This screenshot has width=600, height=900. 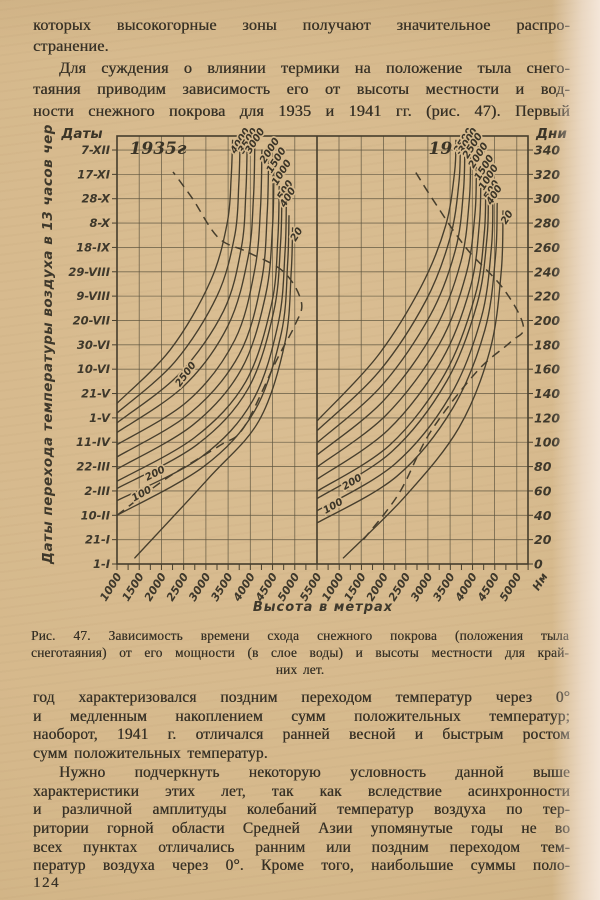 I want to click on day-tick-label: 100, so click(x=547, y=442).